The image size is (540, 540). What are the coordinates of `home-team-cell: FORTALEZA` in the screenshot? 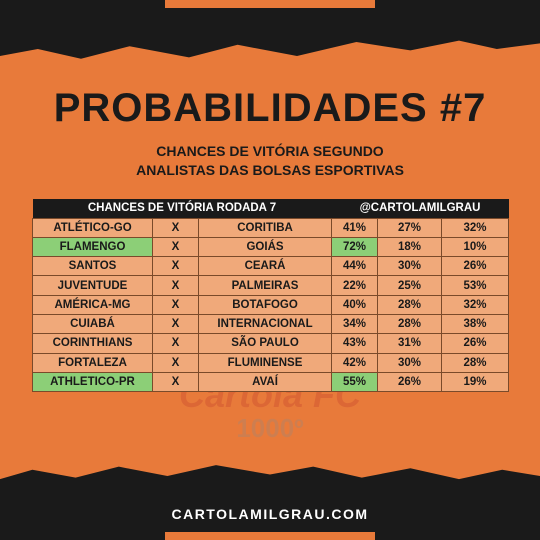 It's located at (92, 362).